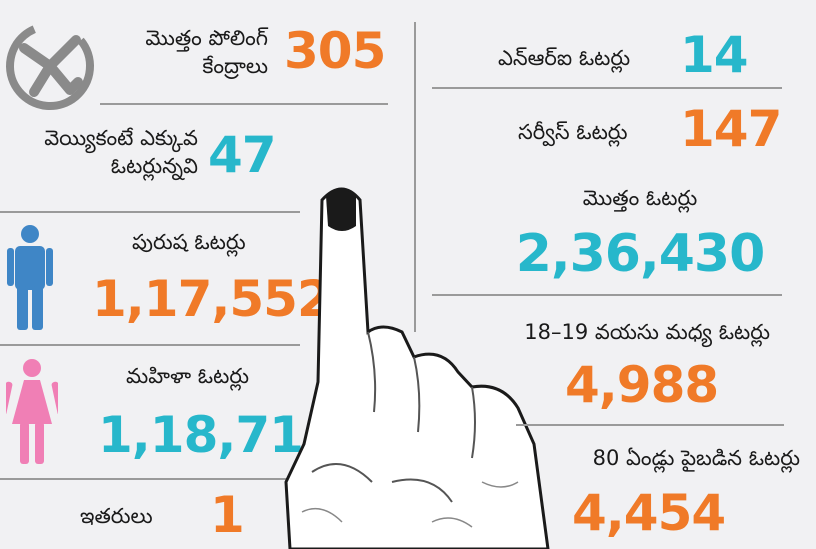 This screenshot has width=816, height=549. Describe the element at coordinates (121, 152) in the screenshot. I see `over-thousand-label: వెయ్యికంటే ఎక్కువ ఓటర్లున్నవి` at that location.